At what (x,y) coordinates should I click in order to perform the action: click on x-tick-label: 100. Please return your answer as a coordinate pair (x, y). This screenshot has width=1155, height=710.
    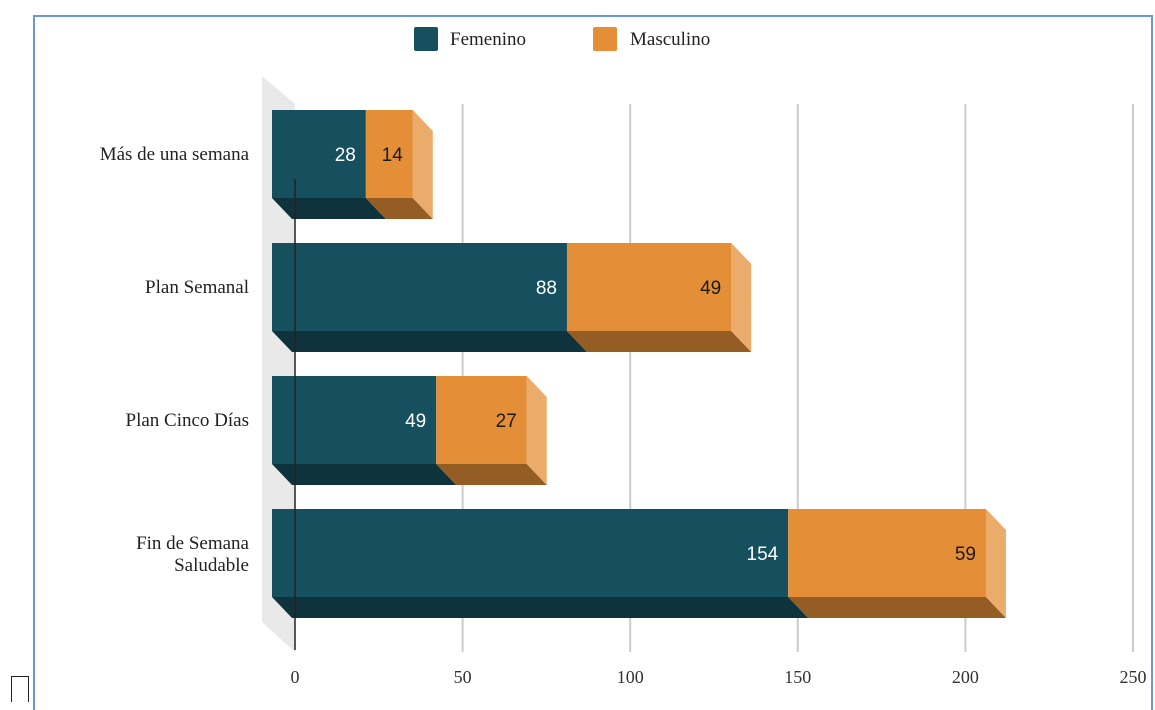
    Looking at the image, I should click on (630, 677).